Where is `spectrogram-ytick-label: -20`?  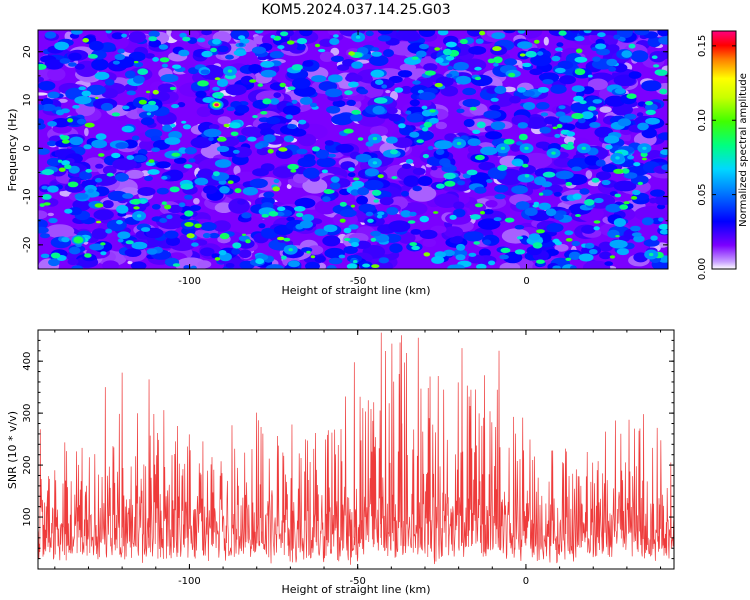 spectrogram-ytick-label: -20 is located at coordinates (27, 245).